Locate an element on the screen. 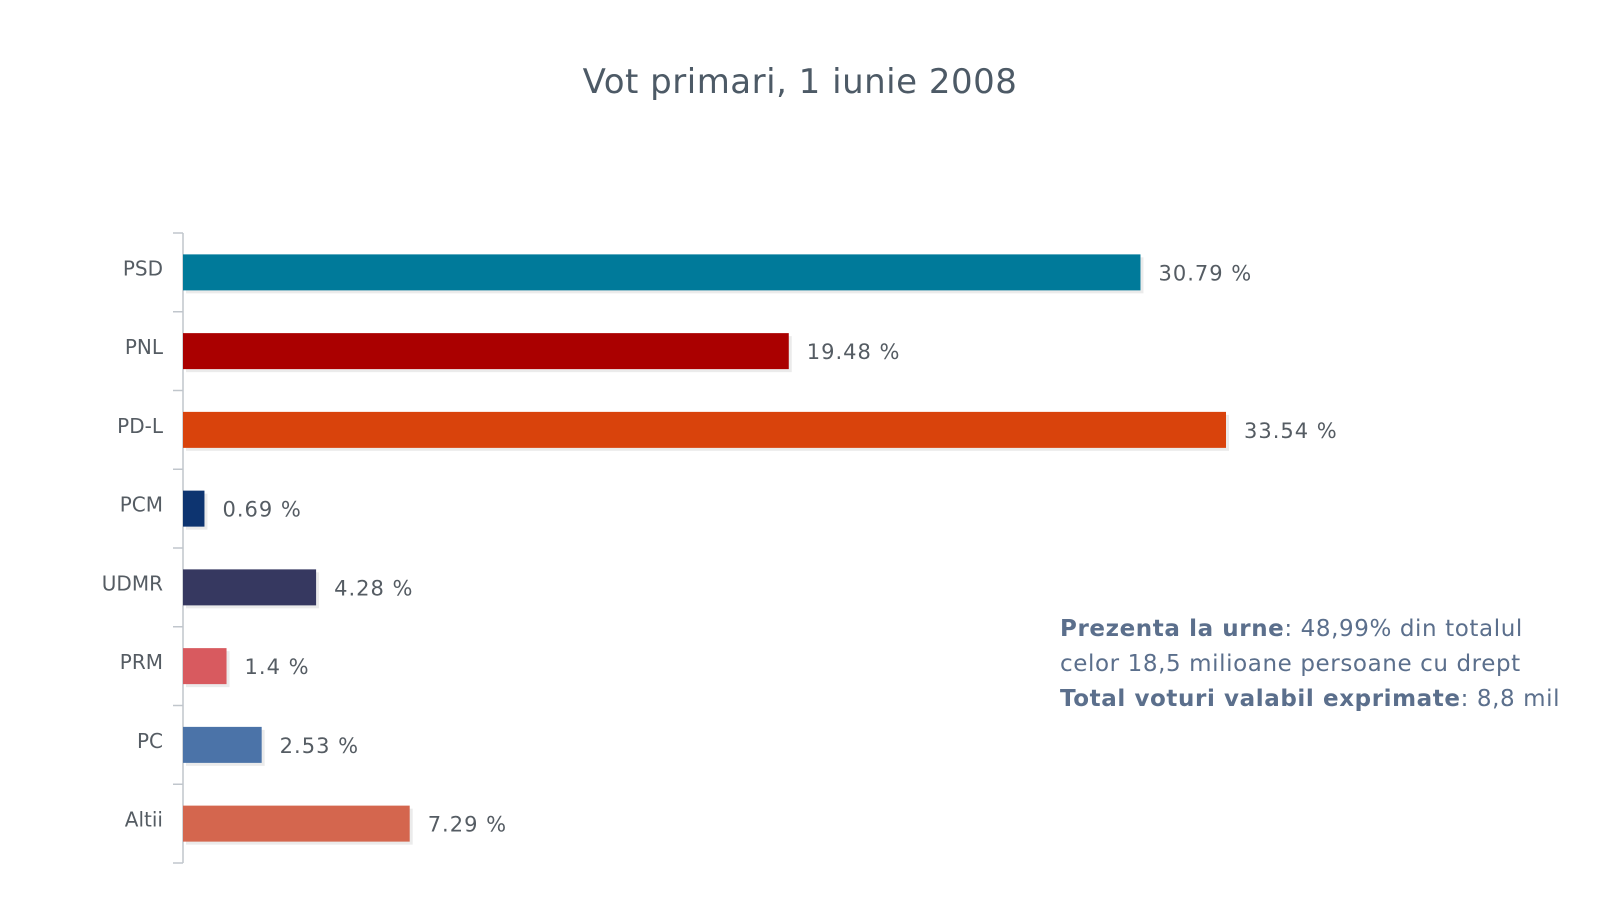 The height and width of the screenshot is (900, 1600). value-label: 2.53 % is located at coordinates (319, 746).